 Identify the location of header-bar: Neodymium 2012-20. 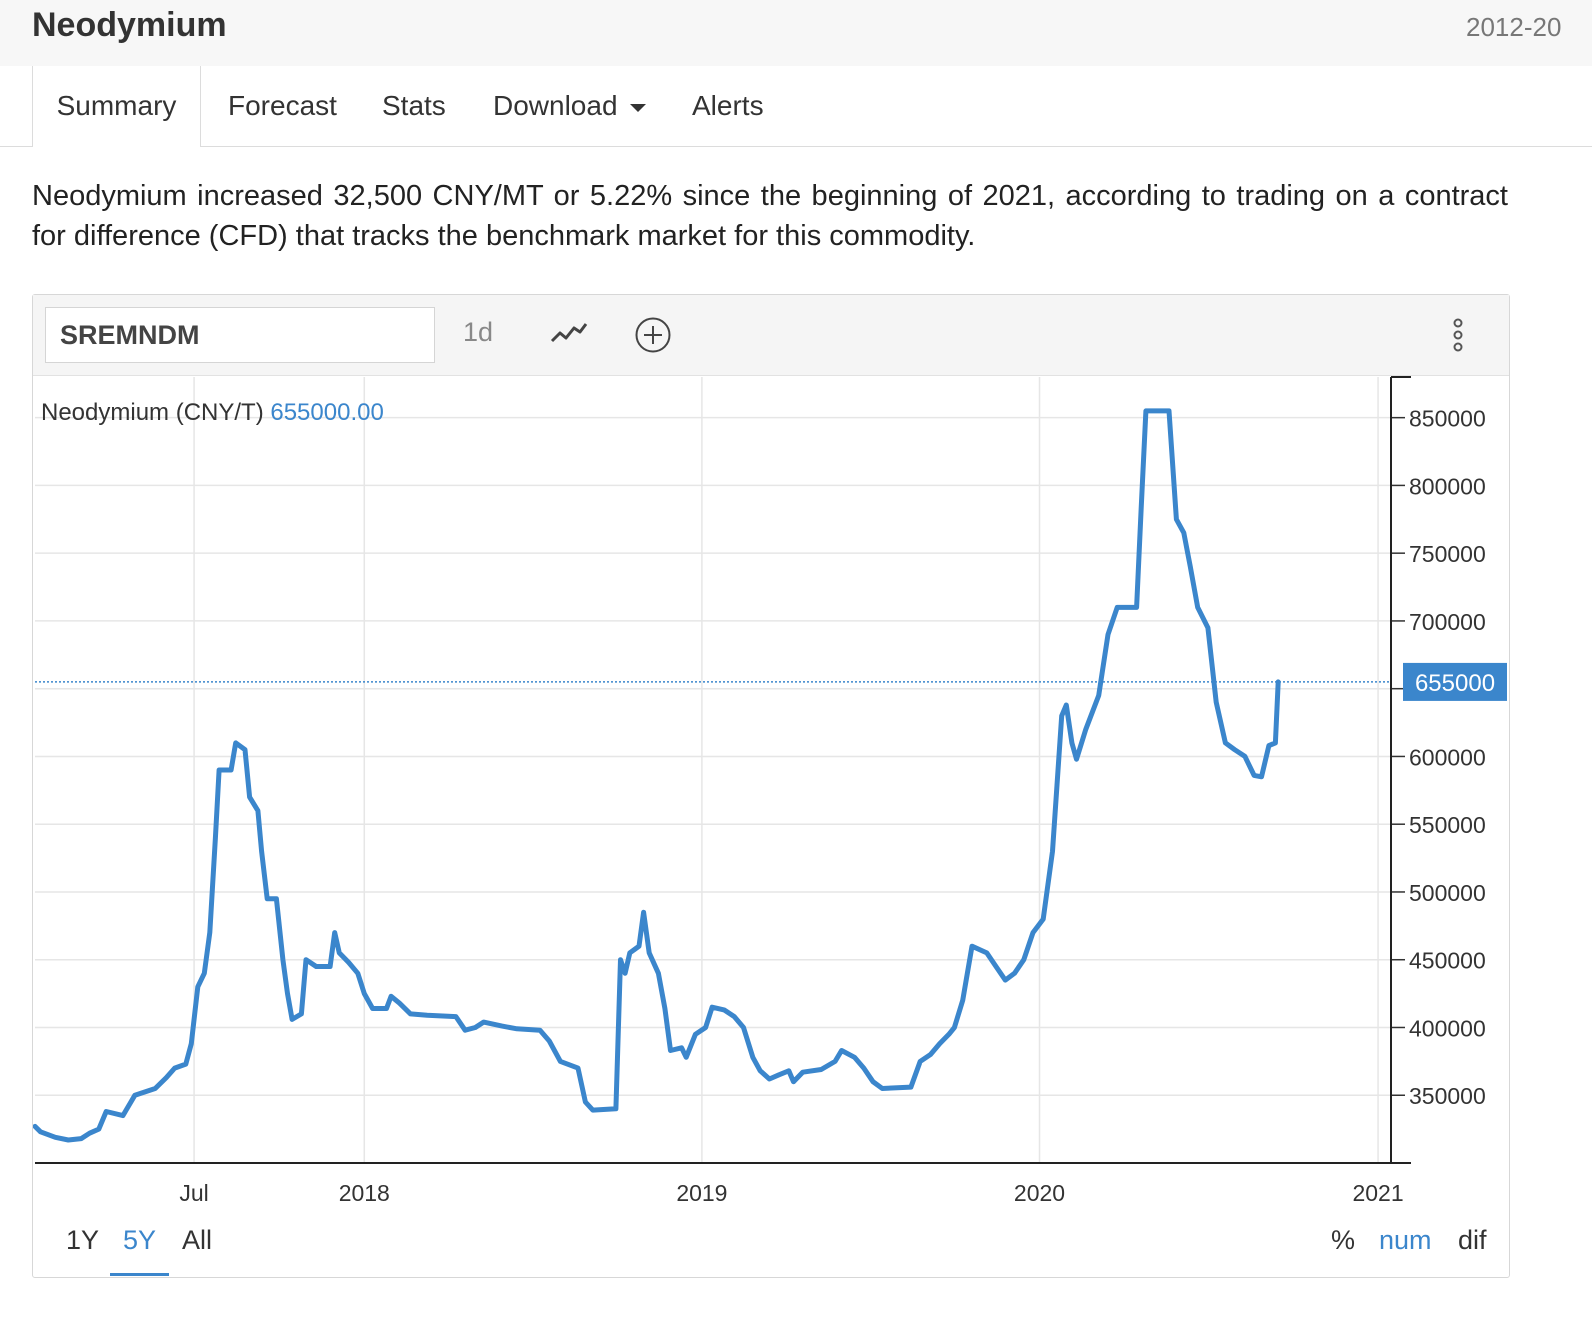
(796, 33).